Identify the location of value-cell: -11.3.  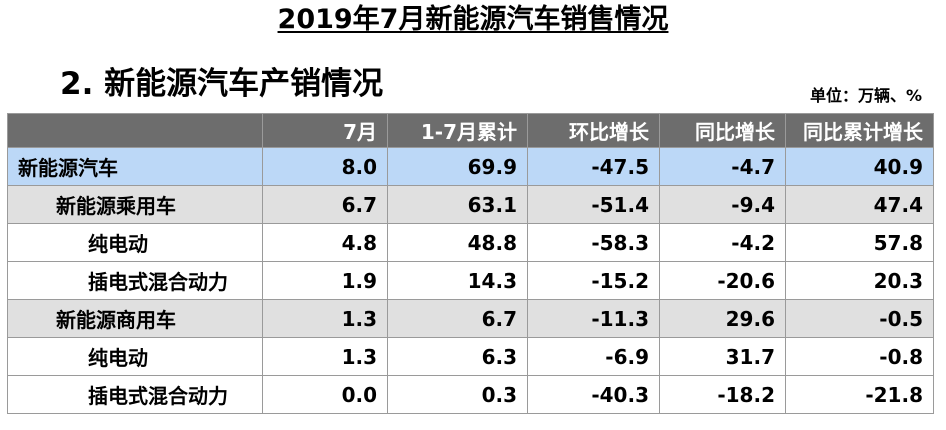
(593, 318).